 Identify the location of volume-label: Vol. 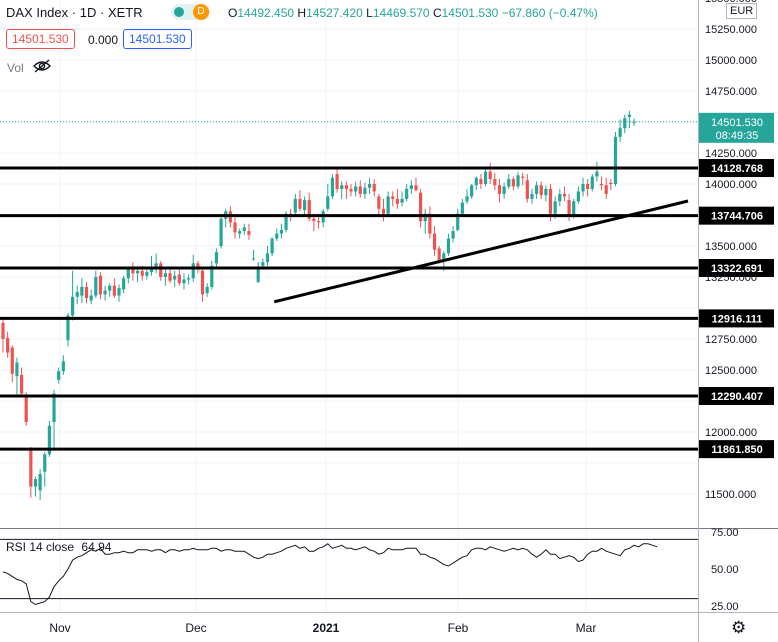
(15, 68).